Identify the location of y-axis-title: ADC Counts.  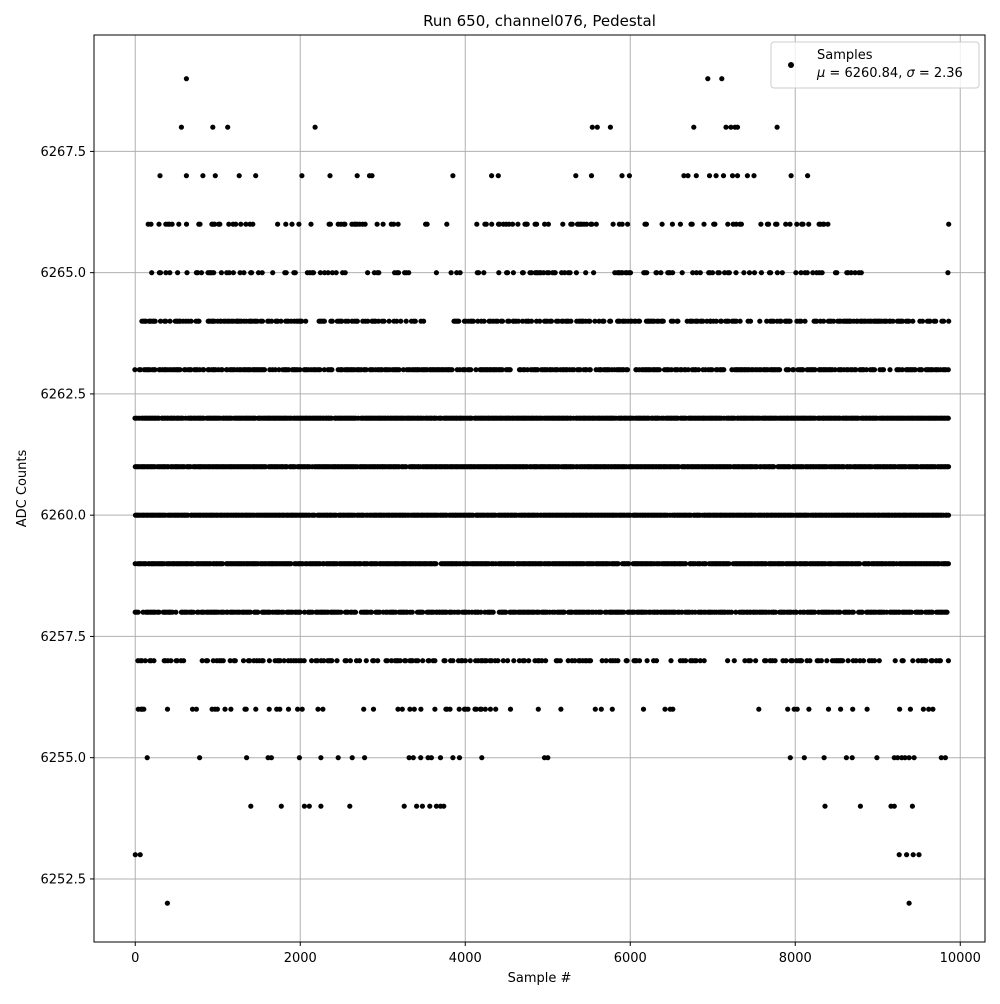
(22, 489).